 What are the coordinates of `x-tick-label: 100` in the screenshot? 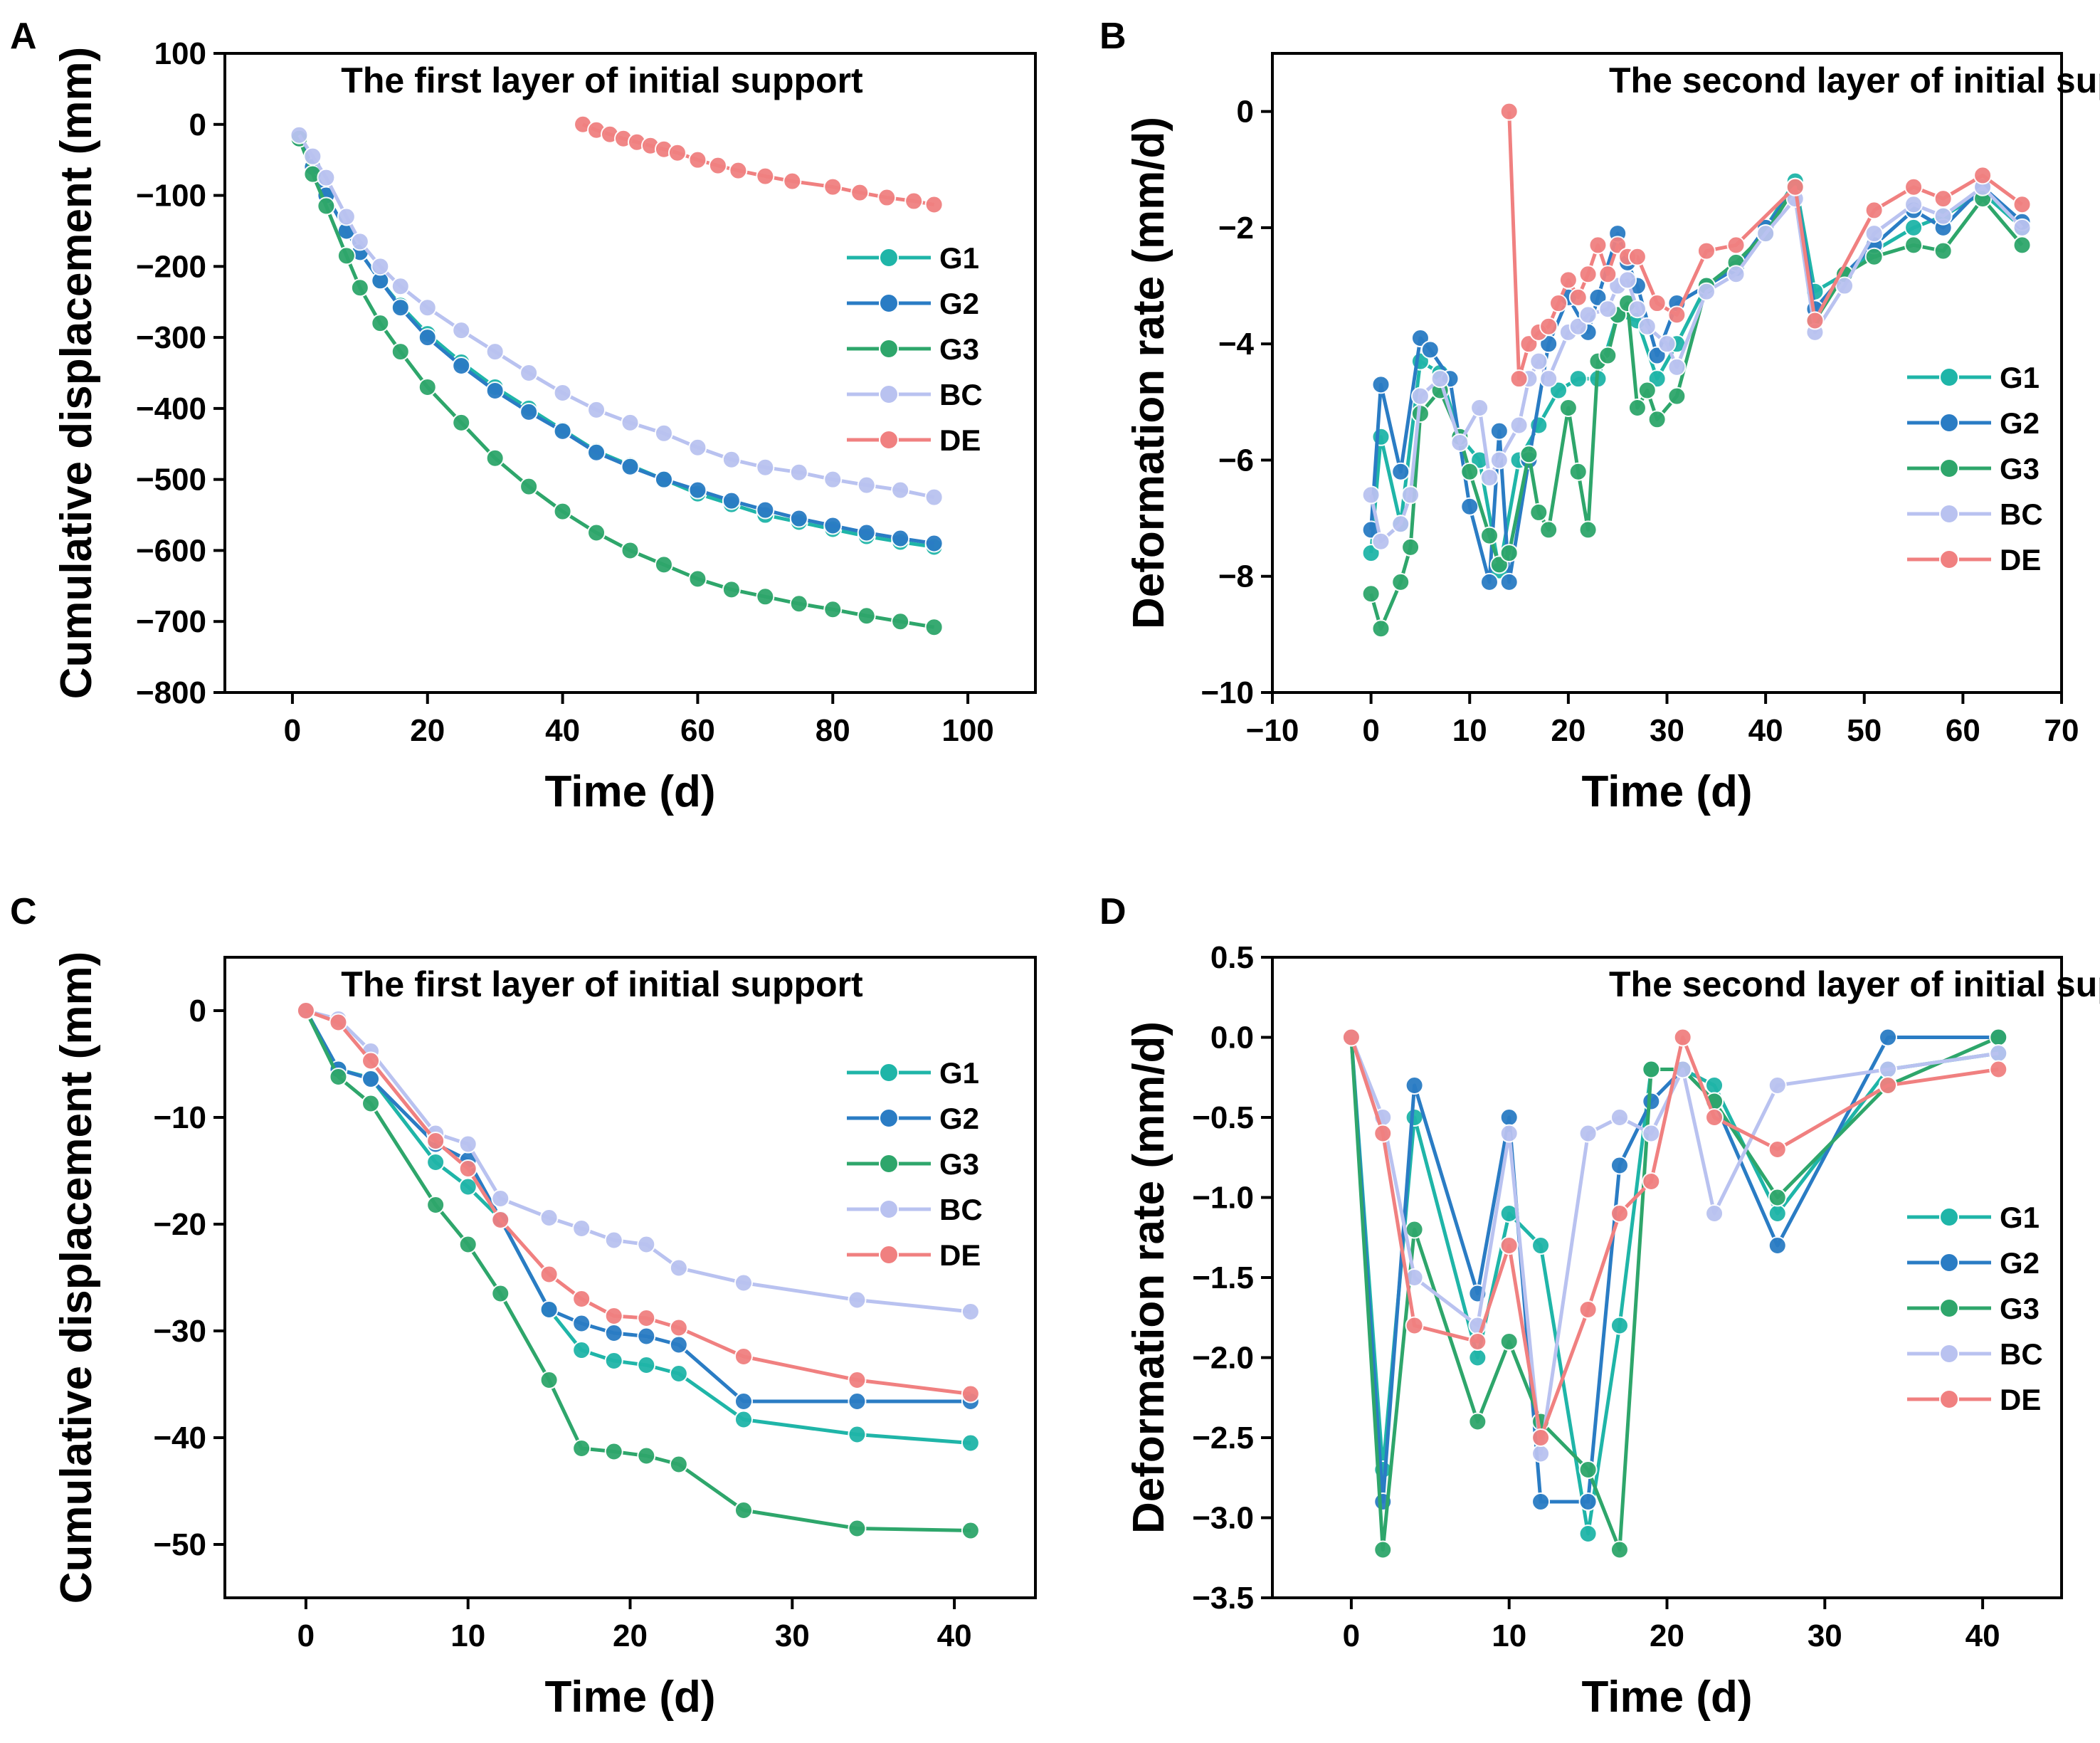 It's located at (967, 730).